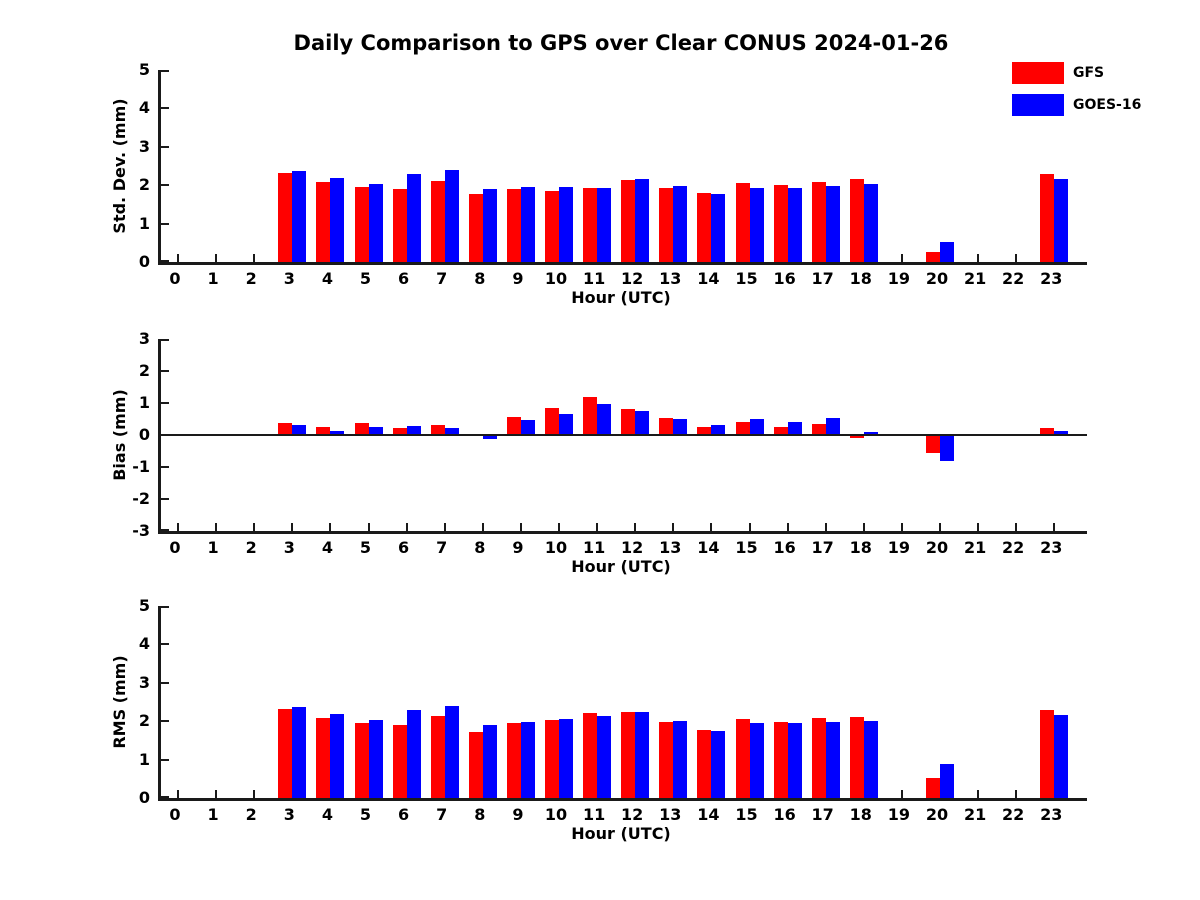 This screenshot has height=900, width=1200. Describe the element at coordinates (1013, 278) in the screenshot. I see `x-tick-label: 22` at that location.